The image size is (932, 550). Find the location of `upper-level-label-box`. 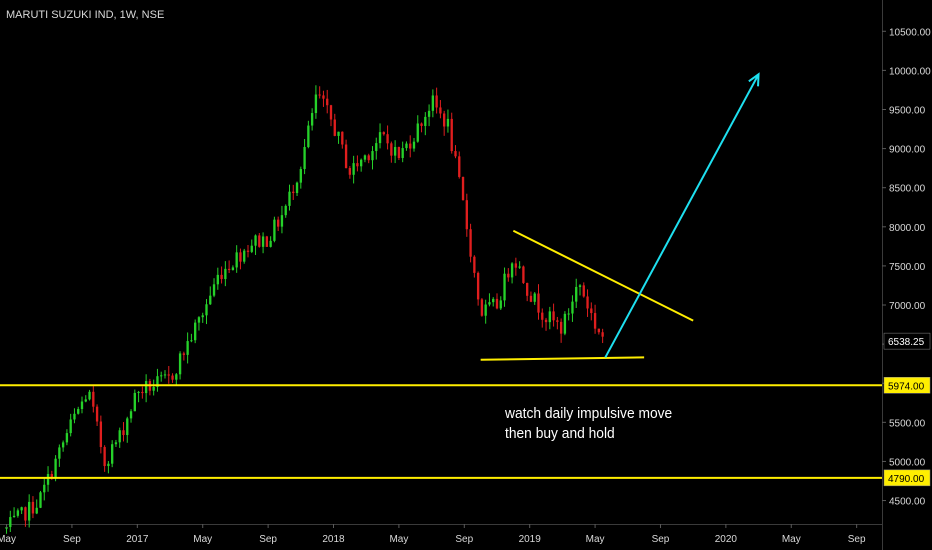

upper-level-label-box is located at coordinates (907, 385).